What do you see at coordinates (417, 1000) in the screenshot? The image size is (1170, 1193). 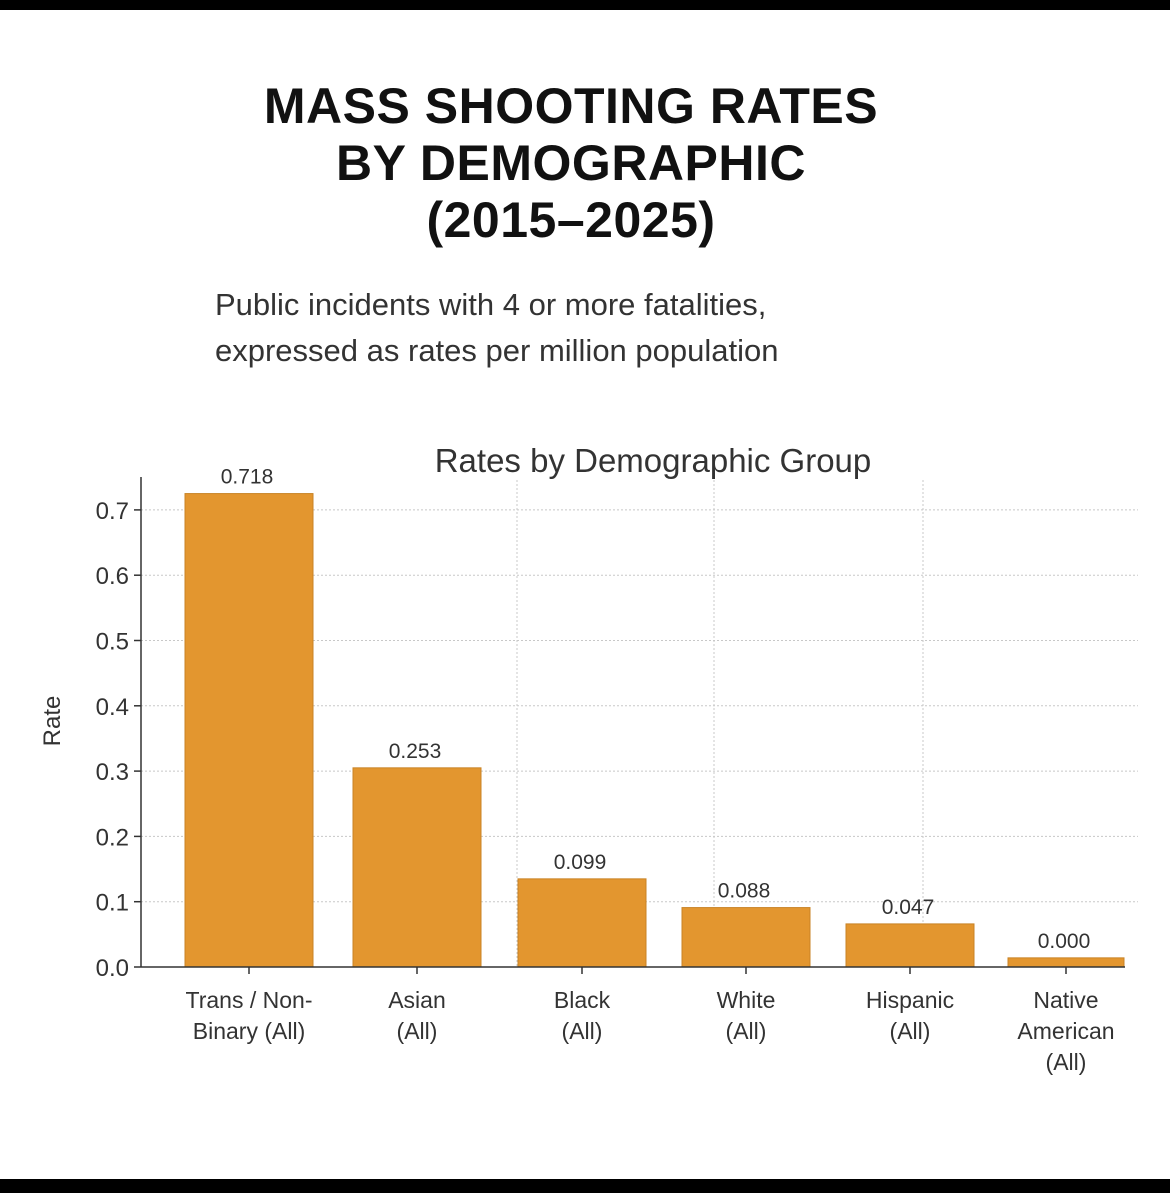 I see `x-category-label: Asian` at bounding box center [417, 1000].